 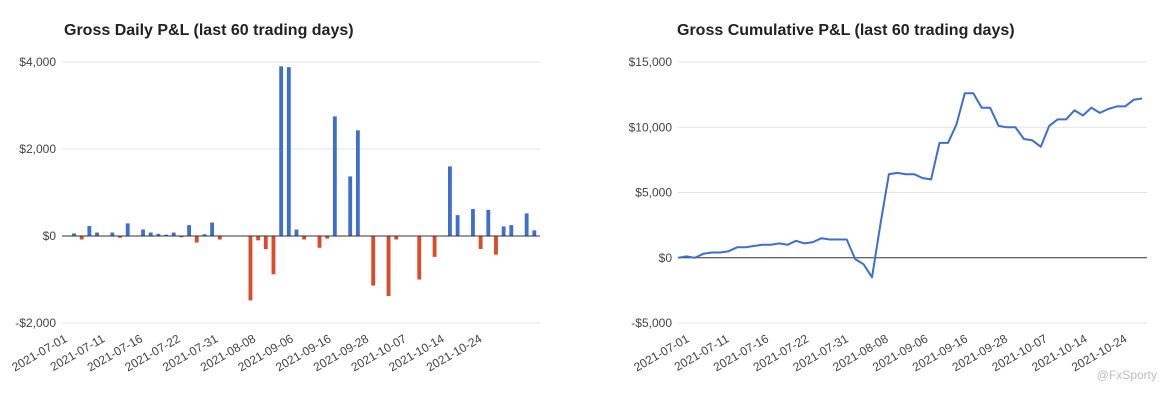 I want to click on y-tick-label: $4,000, so click(x=37, y=62).